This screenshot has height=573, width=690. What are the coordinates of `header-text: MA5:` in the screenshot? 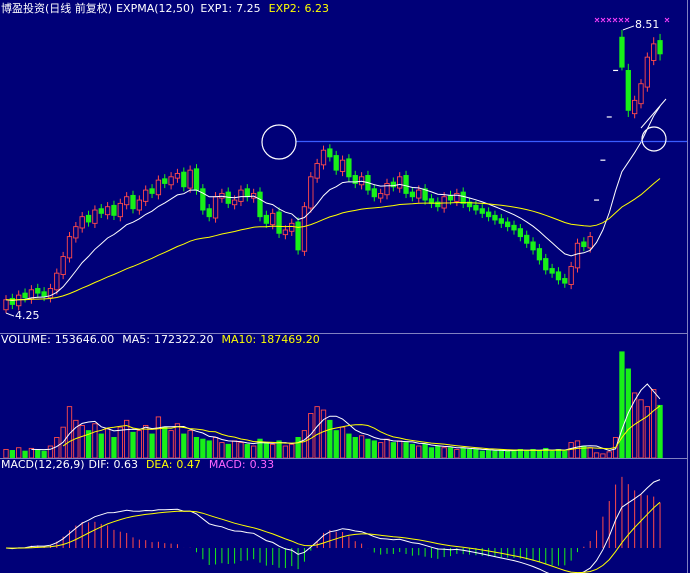 It's located at (136, 339).